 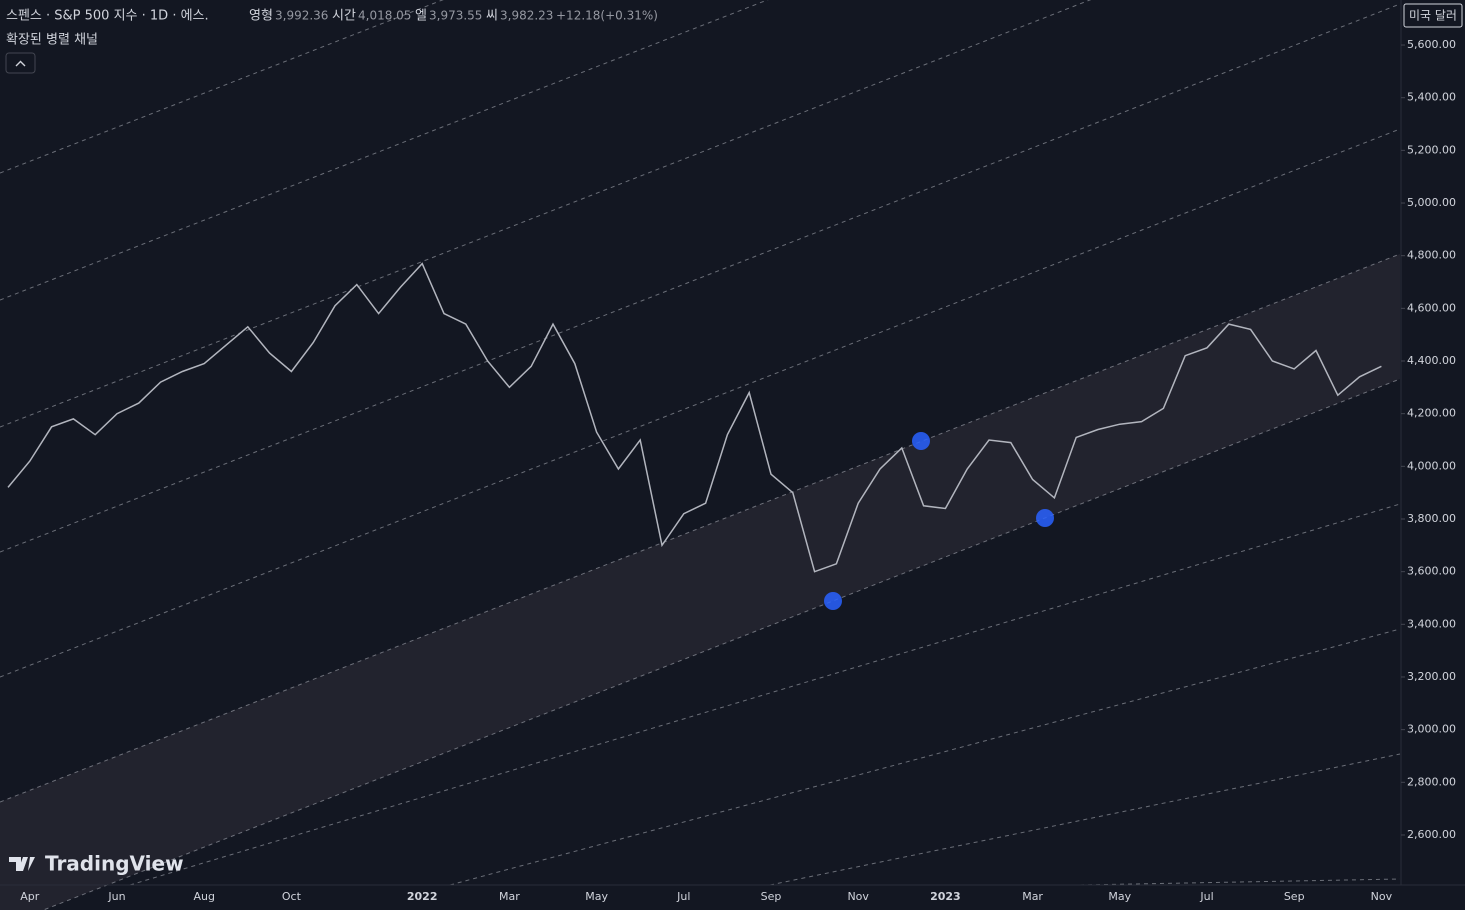 I want to click on ohlc-label: 씨, so click(x=492, y=16).